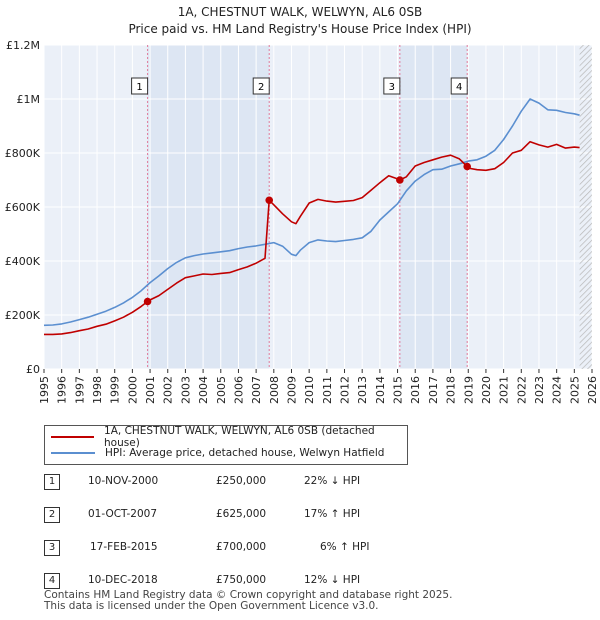 The width and height of the screenshot is (600, 620). I want to click on sale-hpi-diff: 6% ↑ HPI, so click(345, 547).